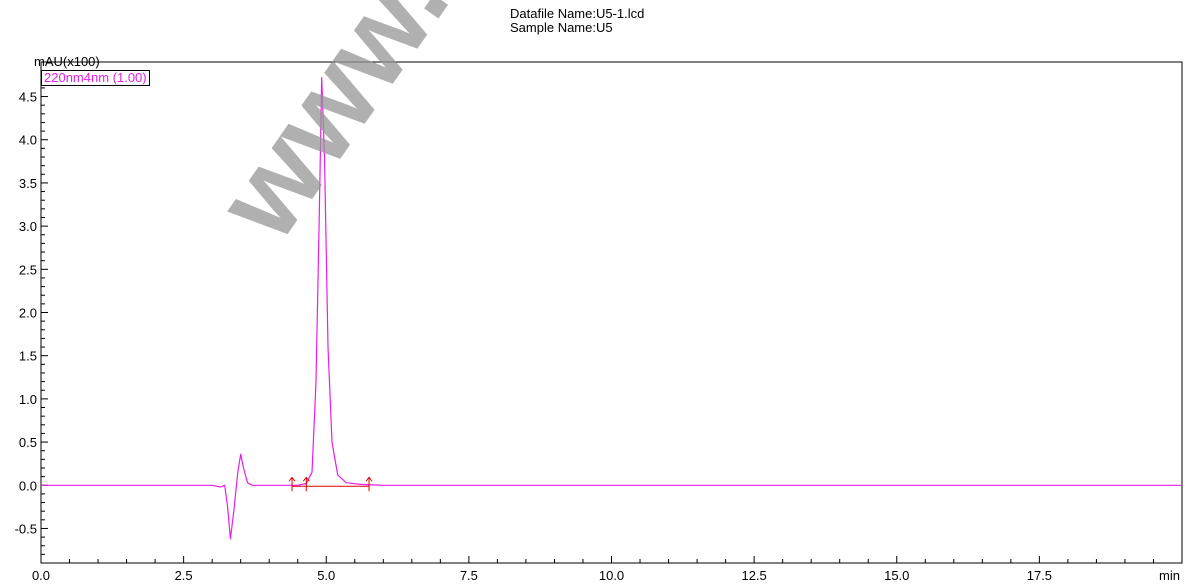 The image size is (1190, 586). I want to click on x-tick-label: 7.5, so click(469, 575).